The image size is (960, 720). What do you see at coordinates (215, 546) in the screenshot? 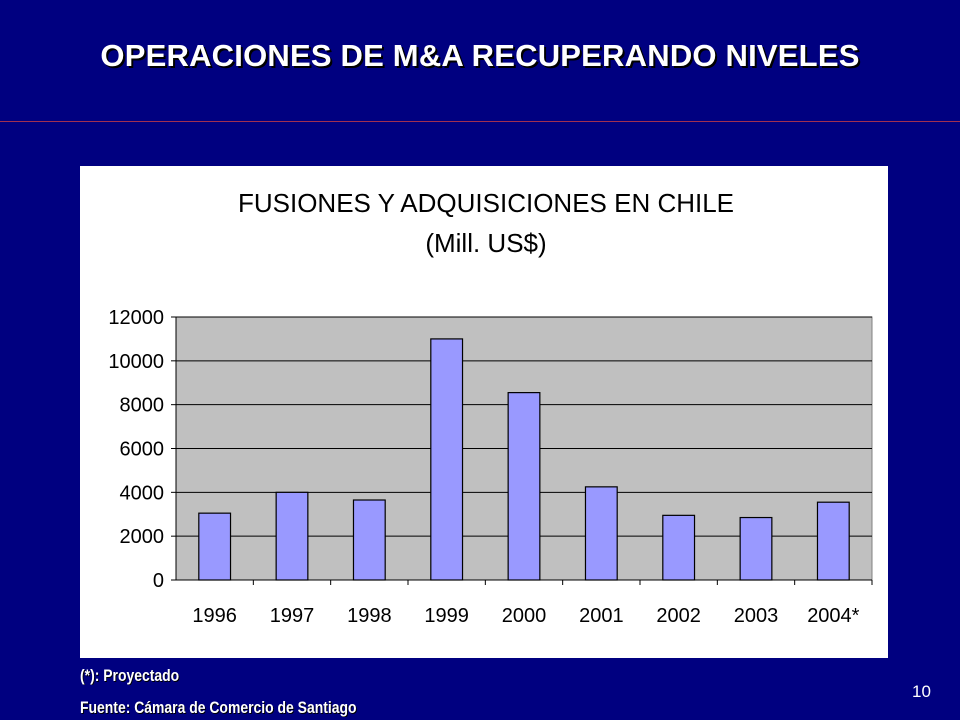
I see `bar-1996` at bounding box center [215, 546].